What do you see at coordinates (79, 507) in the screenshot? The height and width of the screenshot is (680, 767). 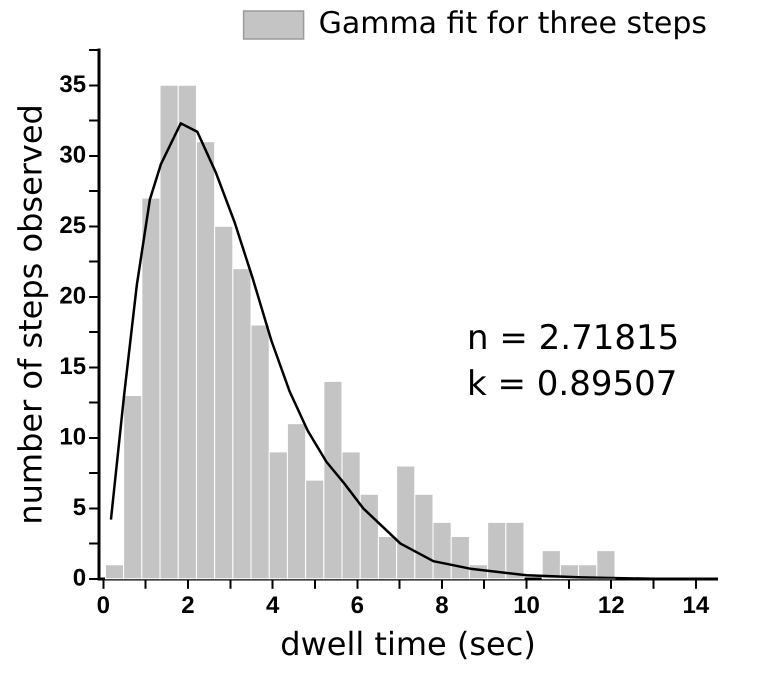 I see `y-tick-label: 5` at bounding box center [79, 507].